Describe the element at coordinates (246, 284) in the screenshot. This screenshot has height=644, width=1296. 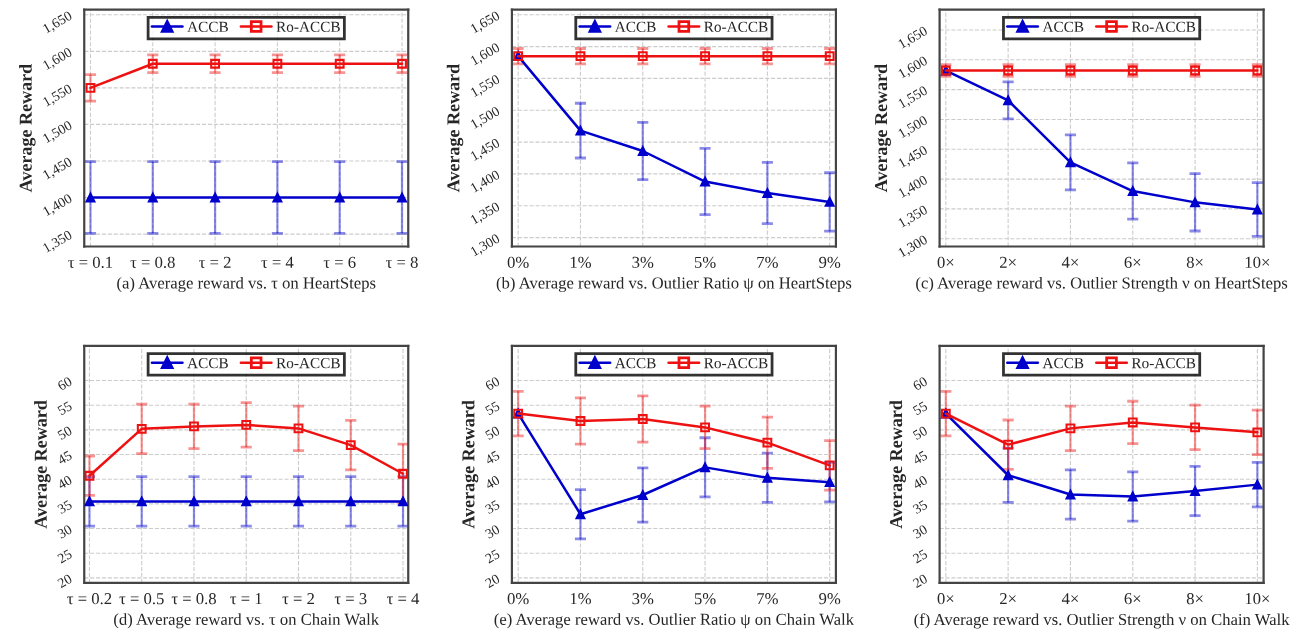
I see `x-axis-title: (a) Average reward vs. τ on HeartSteps` at that location.